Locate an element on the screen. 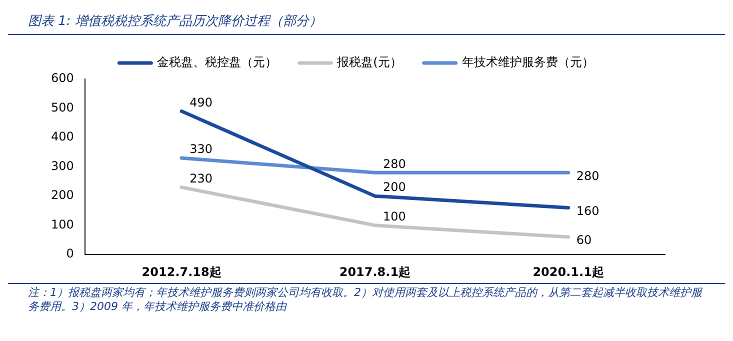 Image resolution: width=733 pixels, height=341 pixels. y-tick-label: 600 is located at coordinates (62, 78).